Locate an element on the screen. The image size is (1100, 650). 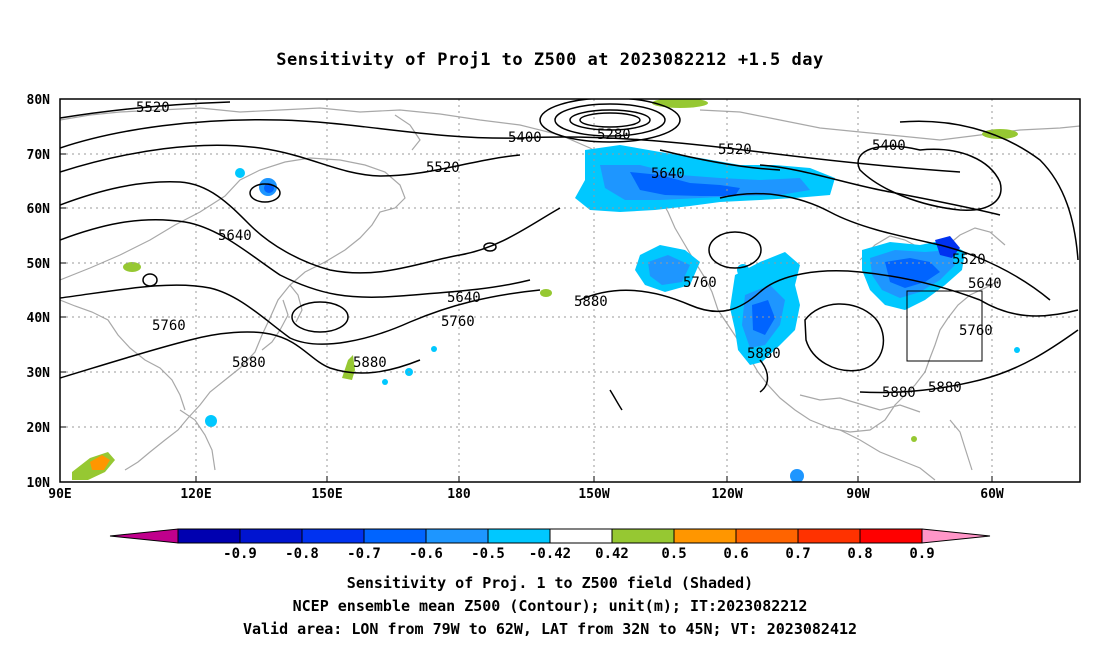
lon-label: 120E is located at coordinates (195, 494).